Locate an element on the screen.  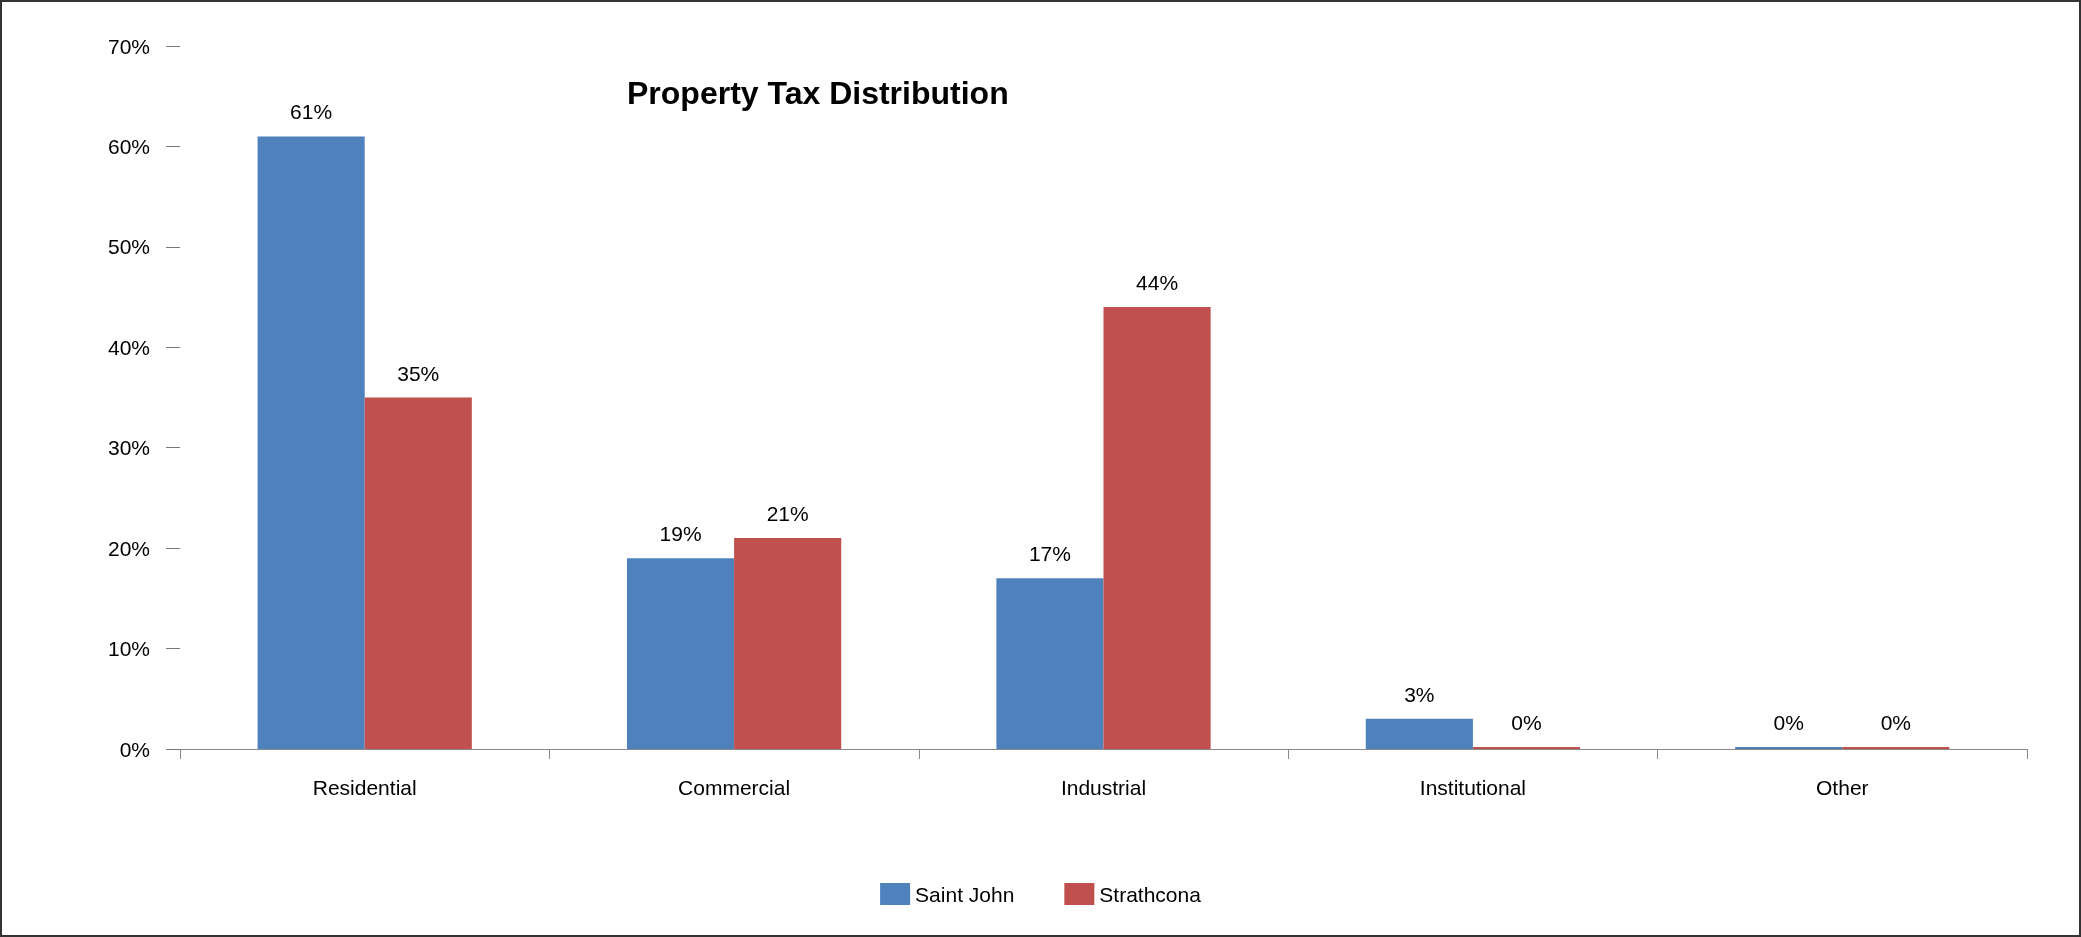
x-tick-label: Institutional is located at coordinates (1473, 787).